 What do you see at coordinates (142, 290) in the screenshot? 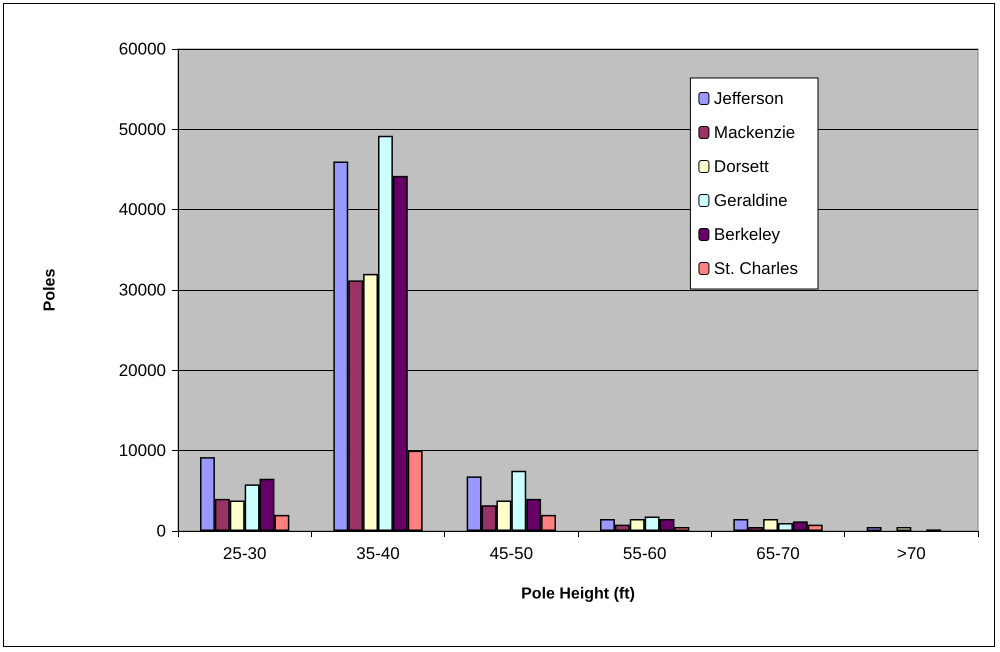
I see `y-tick-label: 30000` at bounding box center [142, 290].